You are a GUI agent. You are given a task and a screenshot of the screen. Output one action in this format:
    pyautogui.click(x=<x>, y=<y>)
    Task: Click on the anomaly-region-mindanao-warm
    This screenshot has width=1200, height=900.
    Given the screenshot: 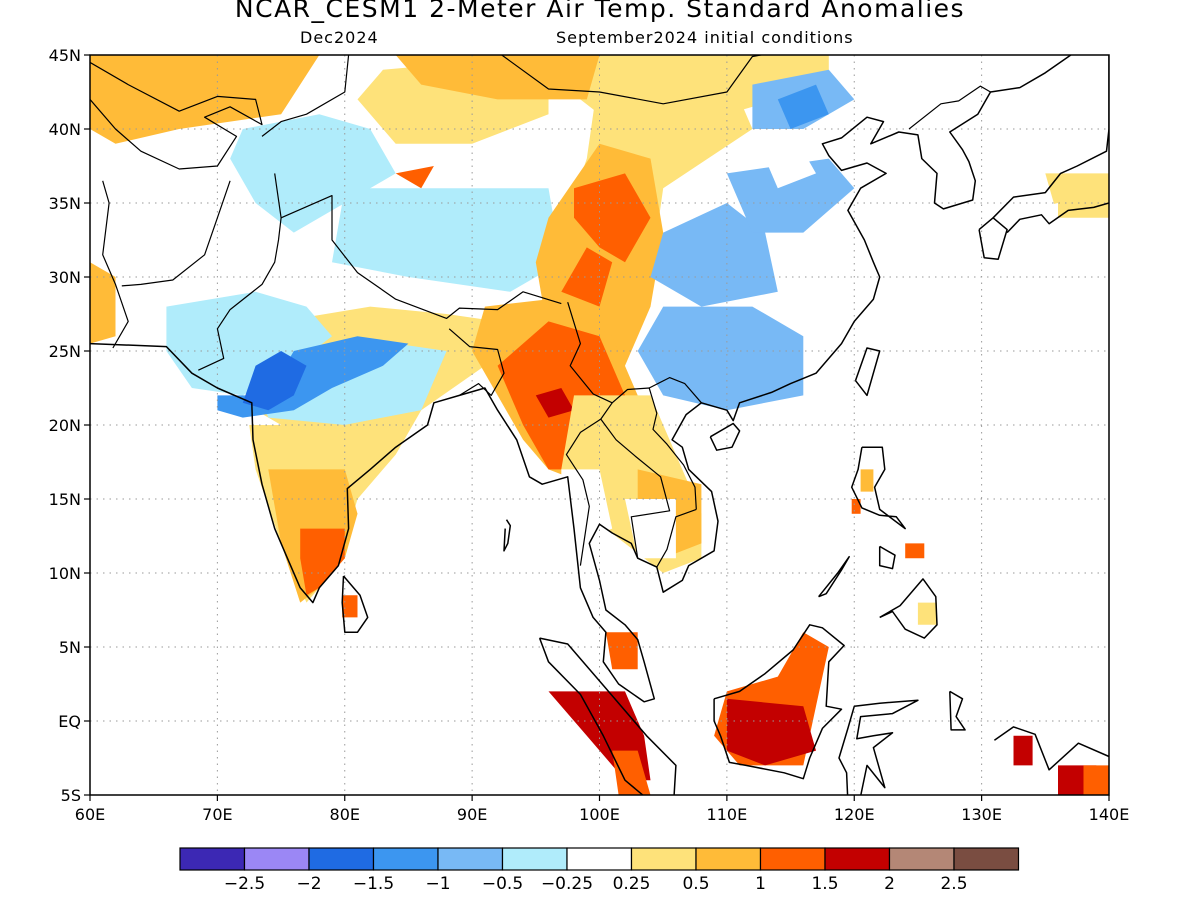 What is the action you would take?
    pyautogui.click(x=927, y=613)
    